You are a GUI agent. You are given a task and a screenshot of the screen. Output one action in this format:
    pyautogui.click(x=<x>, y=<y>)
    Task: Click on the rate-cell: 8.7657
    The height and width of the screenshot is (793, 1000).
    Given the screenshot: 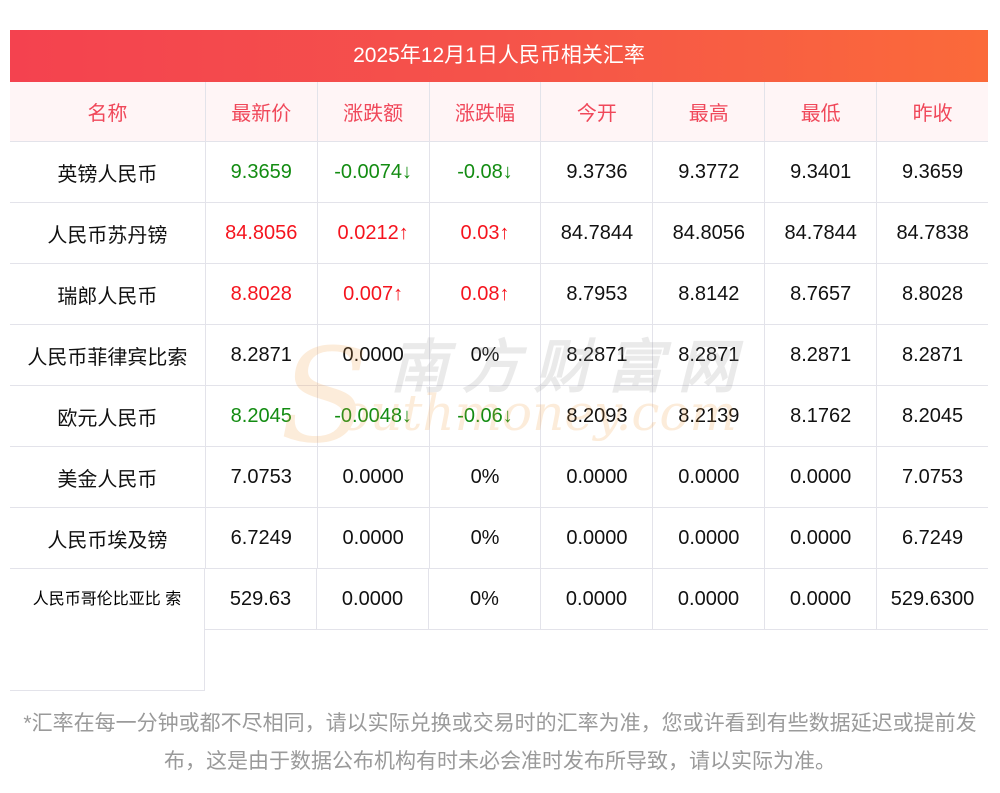 What is the action you would take?
    pyautogui.click(x=821, y=294)
    